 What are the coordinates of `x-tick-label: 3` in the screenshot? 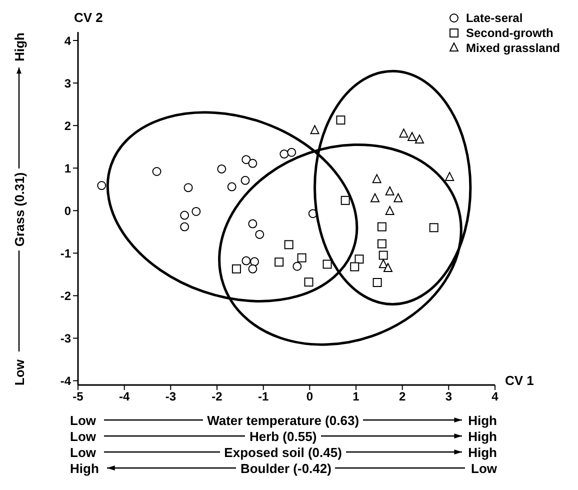 It's located at (448, 397).